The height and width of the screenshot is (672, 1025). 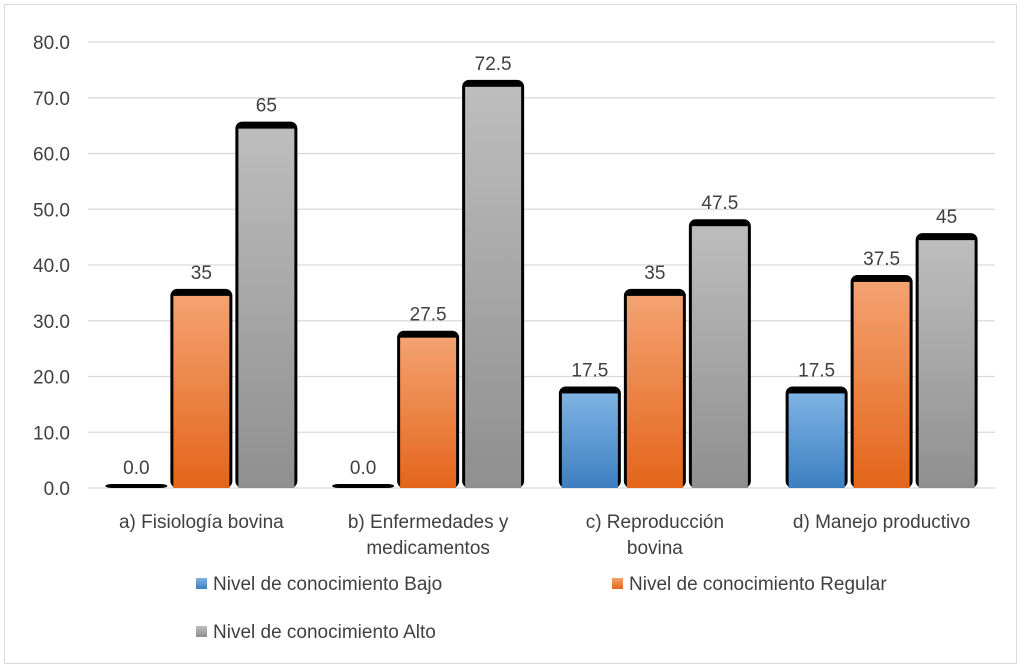 I want to click on legend-label: Nivel de conocimiento Regular, so click(x=758, y=584).